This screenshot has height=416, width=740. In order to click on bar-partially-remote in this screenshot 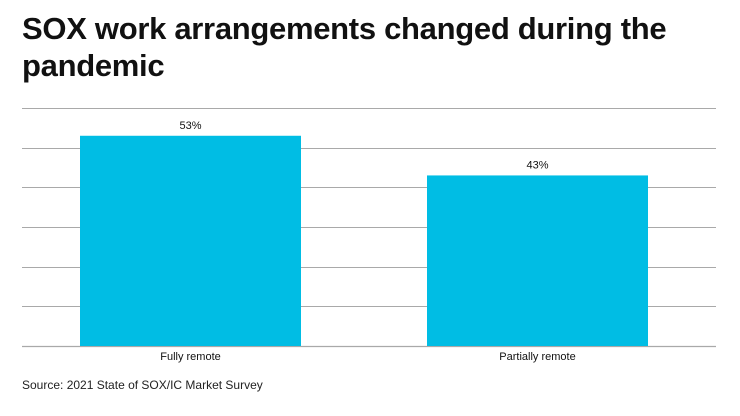, I will do `click(537, 260)`.